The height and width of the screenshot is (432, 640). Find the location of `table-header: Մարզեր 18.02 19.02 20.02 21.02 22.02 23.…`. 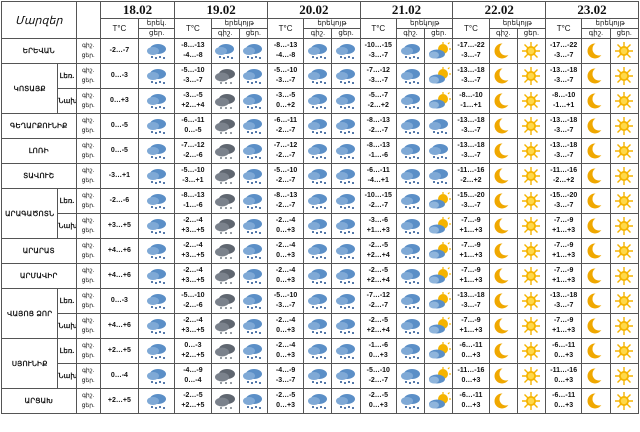

table-header: Մարզեր 18.02 19.02 20.02 21.02 22.02 23.… is located at coordinates (320, 20).